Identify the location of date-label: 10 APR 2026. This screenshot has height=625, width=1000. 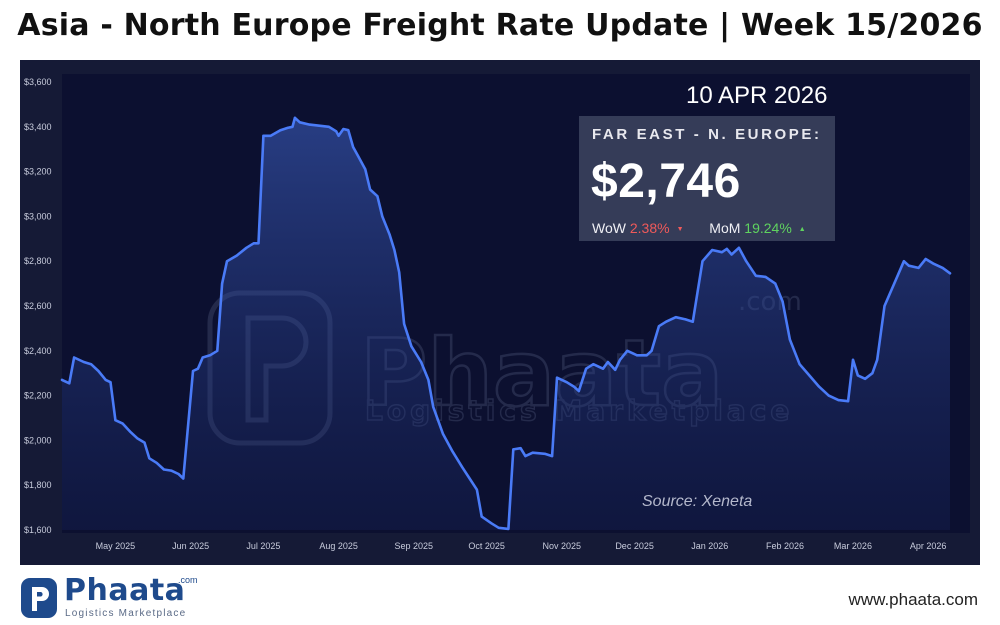
(757, 95).